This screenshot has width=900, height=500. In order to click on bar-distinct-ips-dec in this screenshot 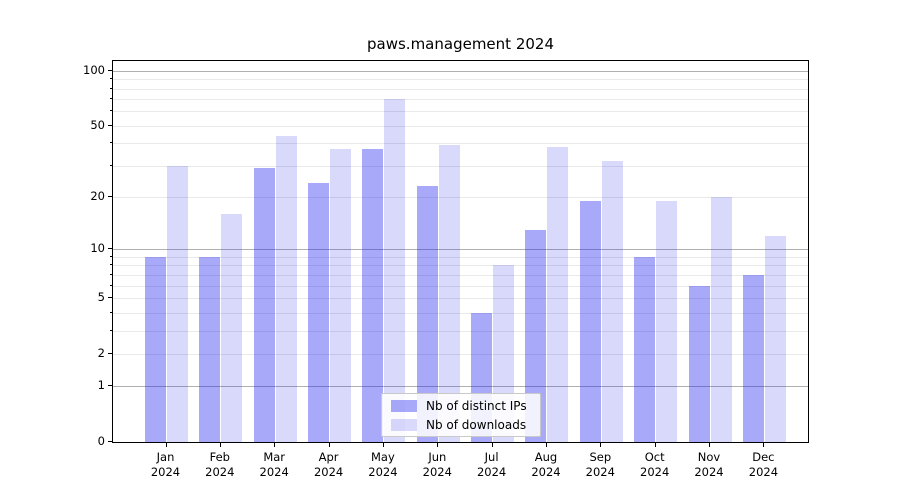, I will do `click(753, 358)`.